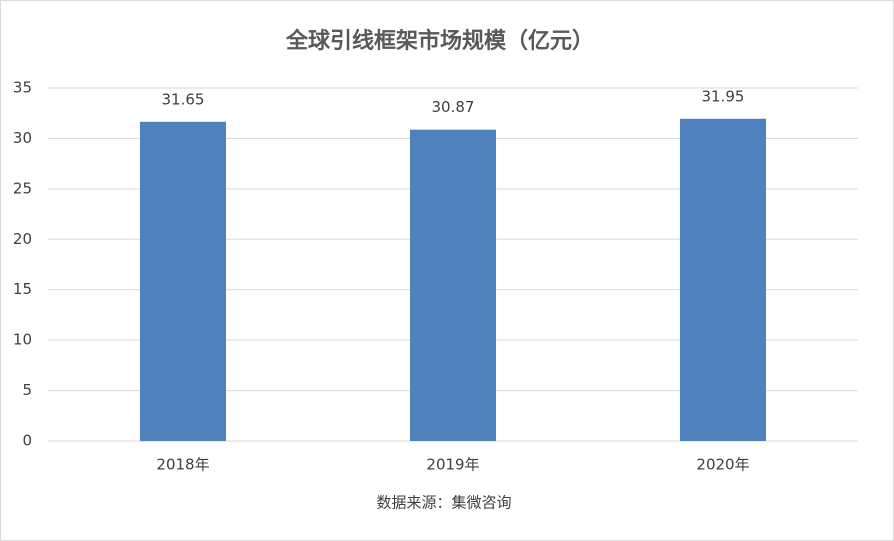 This screenshot has height=541, width=894. I want to click on chart-title: 全球引线框架市场规模（亿元）, so click(439, 41).